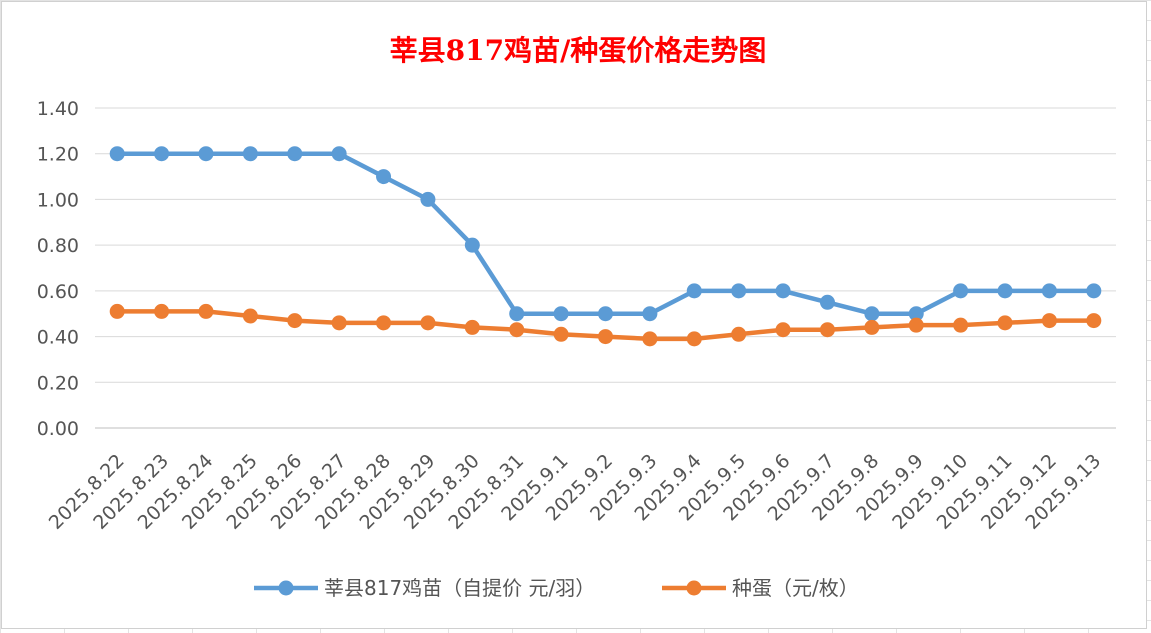 The image size is (1151, 633). Describe the element at coordinates (459, 588) in the screenshot. I see `legend-label-1: 莘县817鸡苗（自提价 元/羽）` at that location.